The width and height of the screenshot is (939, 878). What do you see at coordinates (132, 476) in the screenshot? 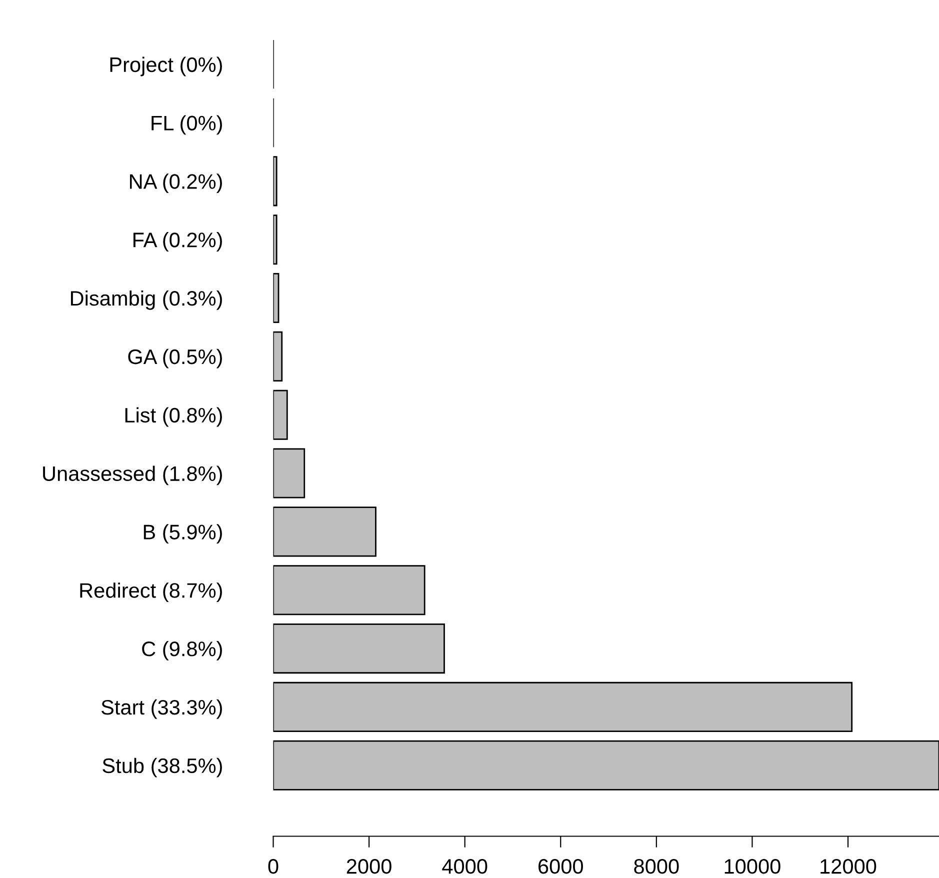
I see `y-tick-label: Unassessed (1.8%)` at bounding box center [132, 476].